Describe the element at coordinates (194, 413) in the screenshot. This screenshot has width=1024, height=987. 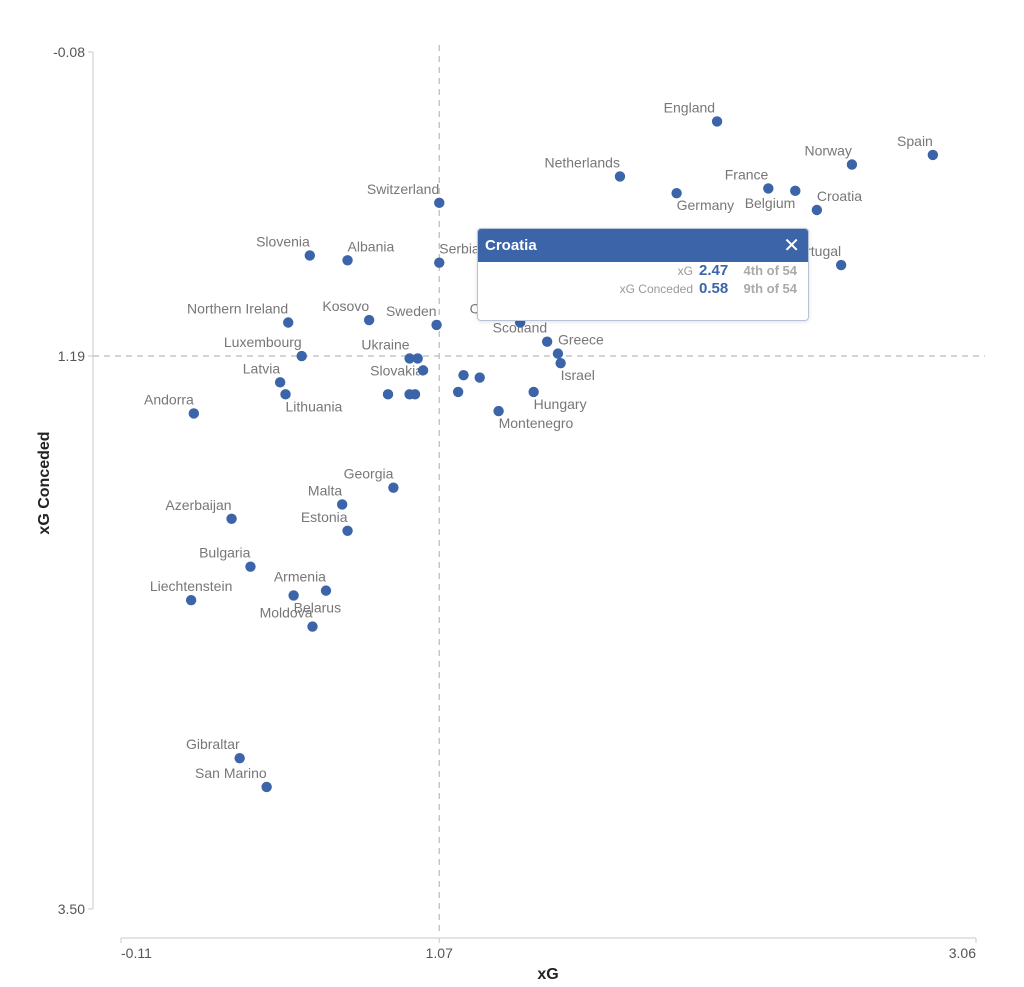
I see `point-andorra` at that location.